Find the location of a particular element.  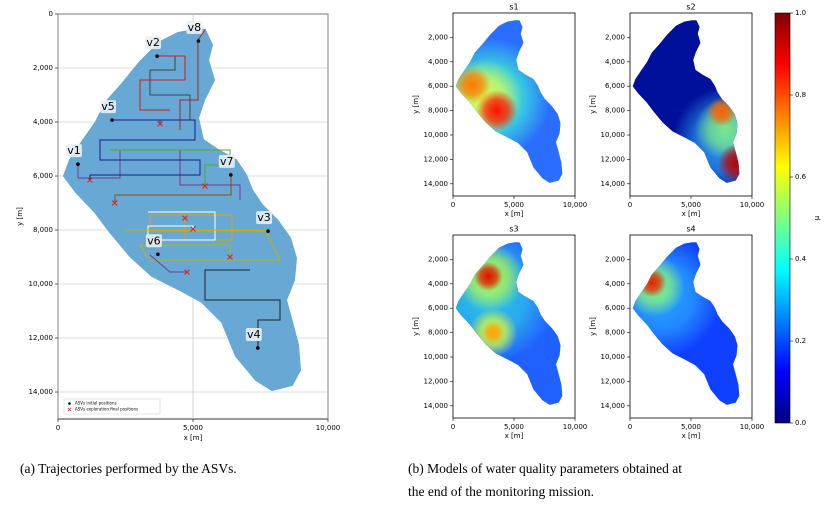

colorbar-tick-label: 0.8 is located at coordinates (800, 95).